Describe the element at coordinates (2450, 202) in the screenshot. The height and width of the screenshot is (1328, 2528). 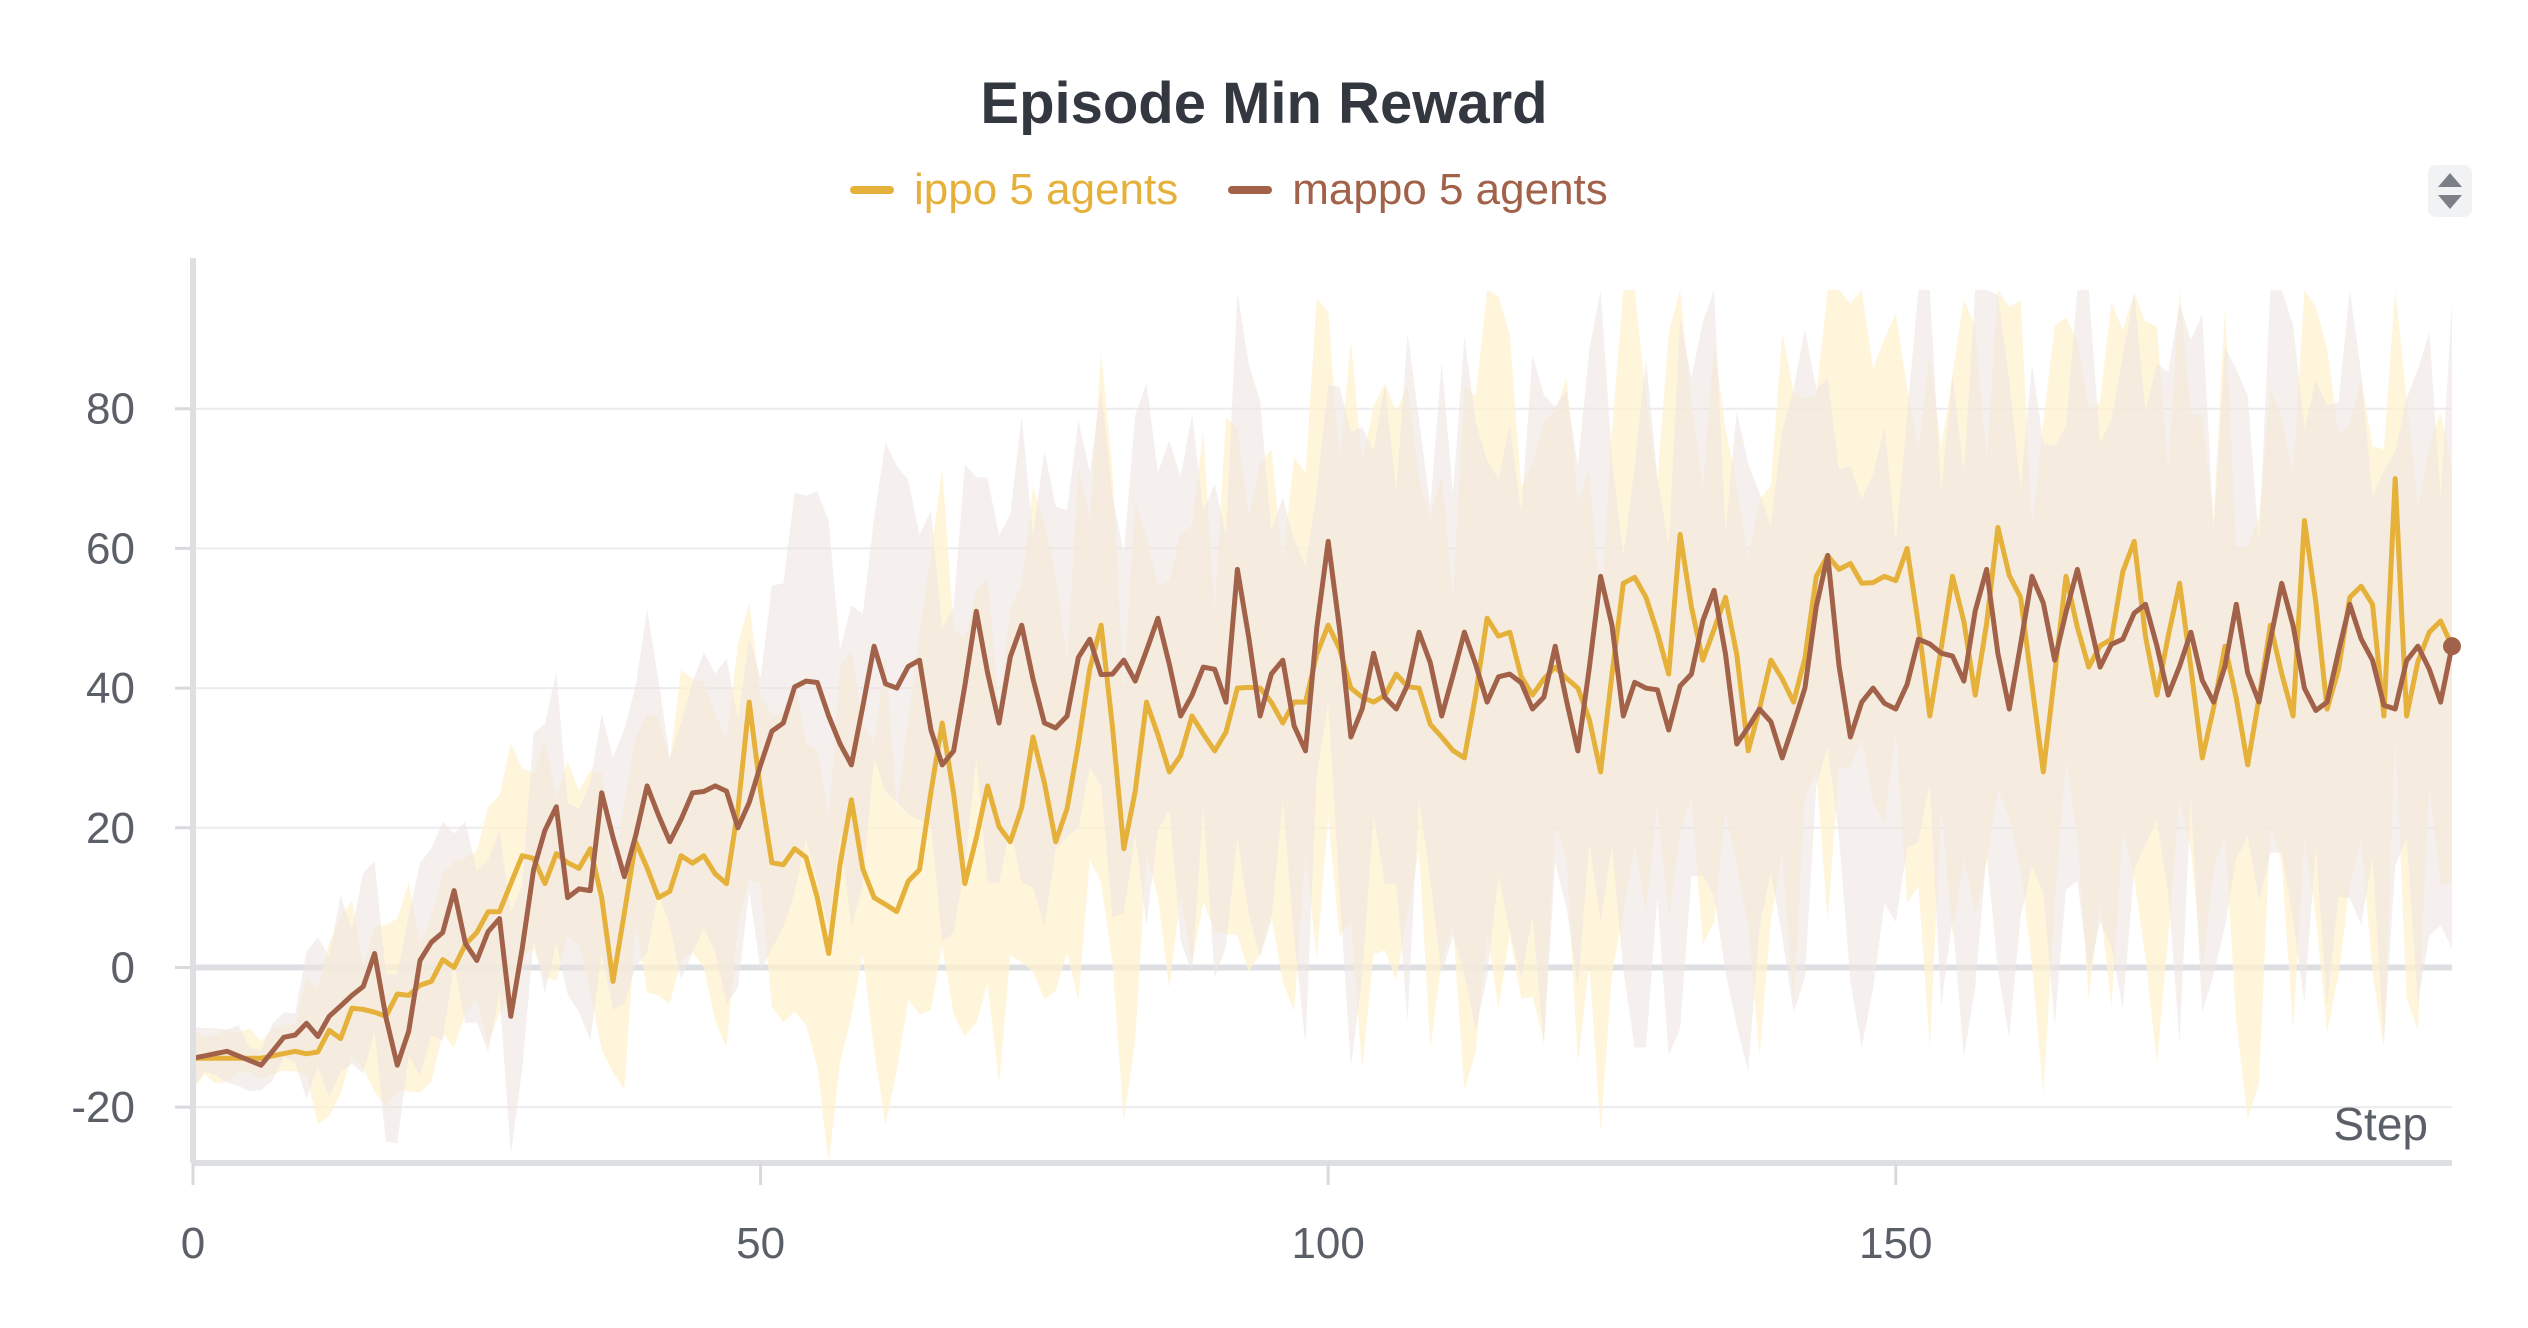
I see `chevron-down-icon` at that location.